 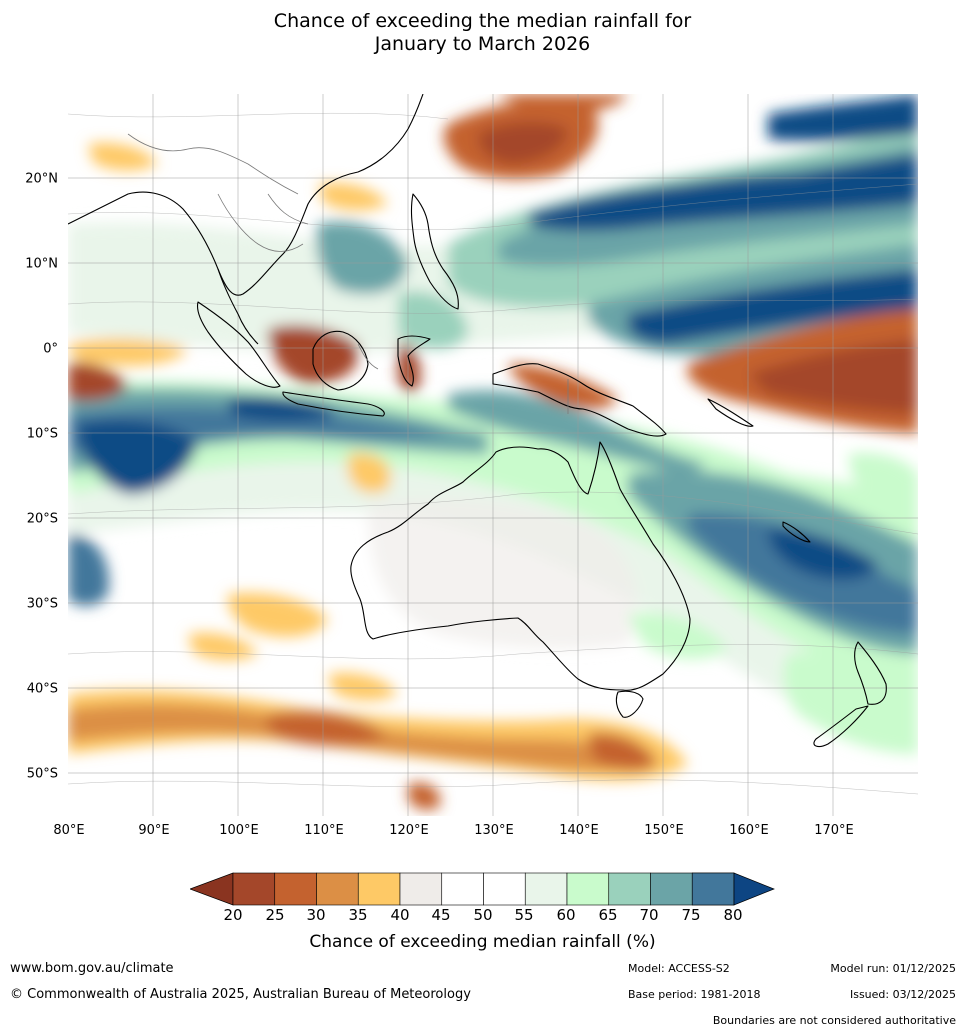 What do you see at coordinates (41, 264) in the screenshot?
I see `lat-label-10n: 10°N` at bounding box center [41, 264].